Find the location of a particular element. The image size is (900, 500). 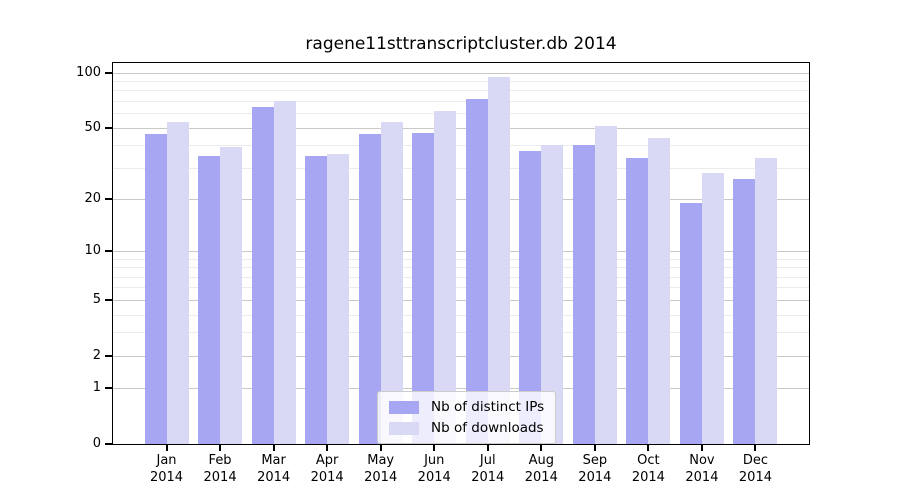

x-tick-label: Jun 2014 is located at coordinates (434, 469).